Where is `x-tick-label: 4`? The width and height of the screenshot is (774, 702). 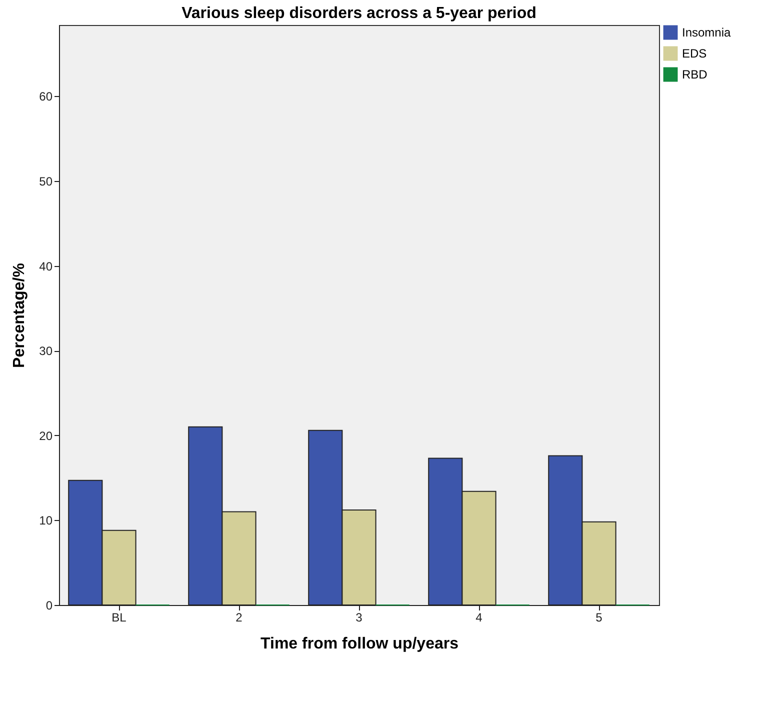
x-tick-label: 4 is located at coordinates (479, 617).